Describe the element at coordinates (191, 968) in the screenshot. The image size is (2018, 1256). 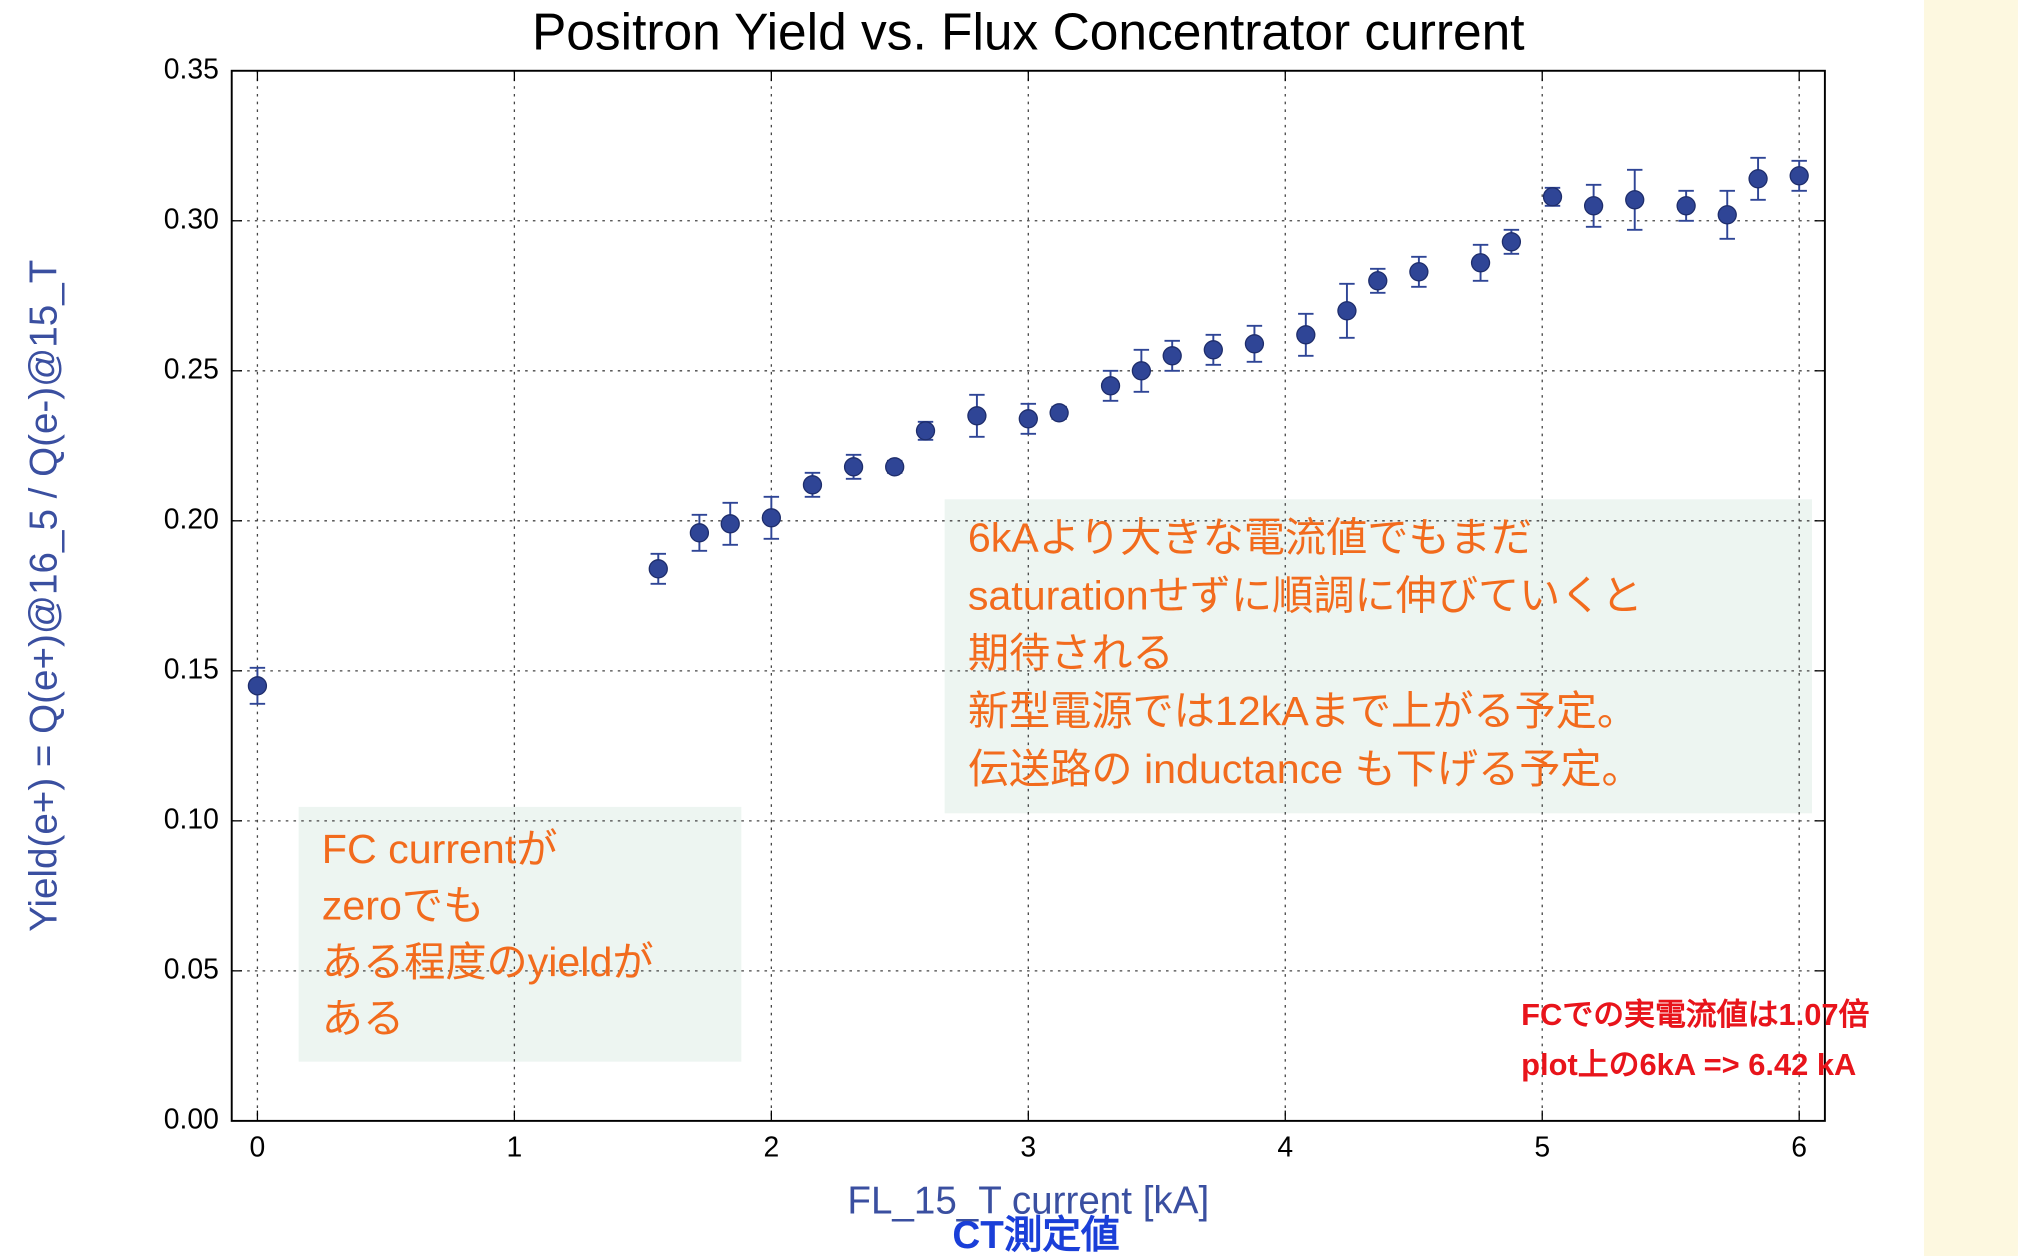
I see `y-tick-label: 0.05` at that location.